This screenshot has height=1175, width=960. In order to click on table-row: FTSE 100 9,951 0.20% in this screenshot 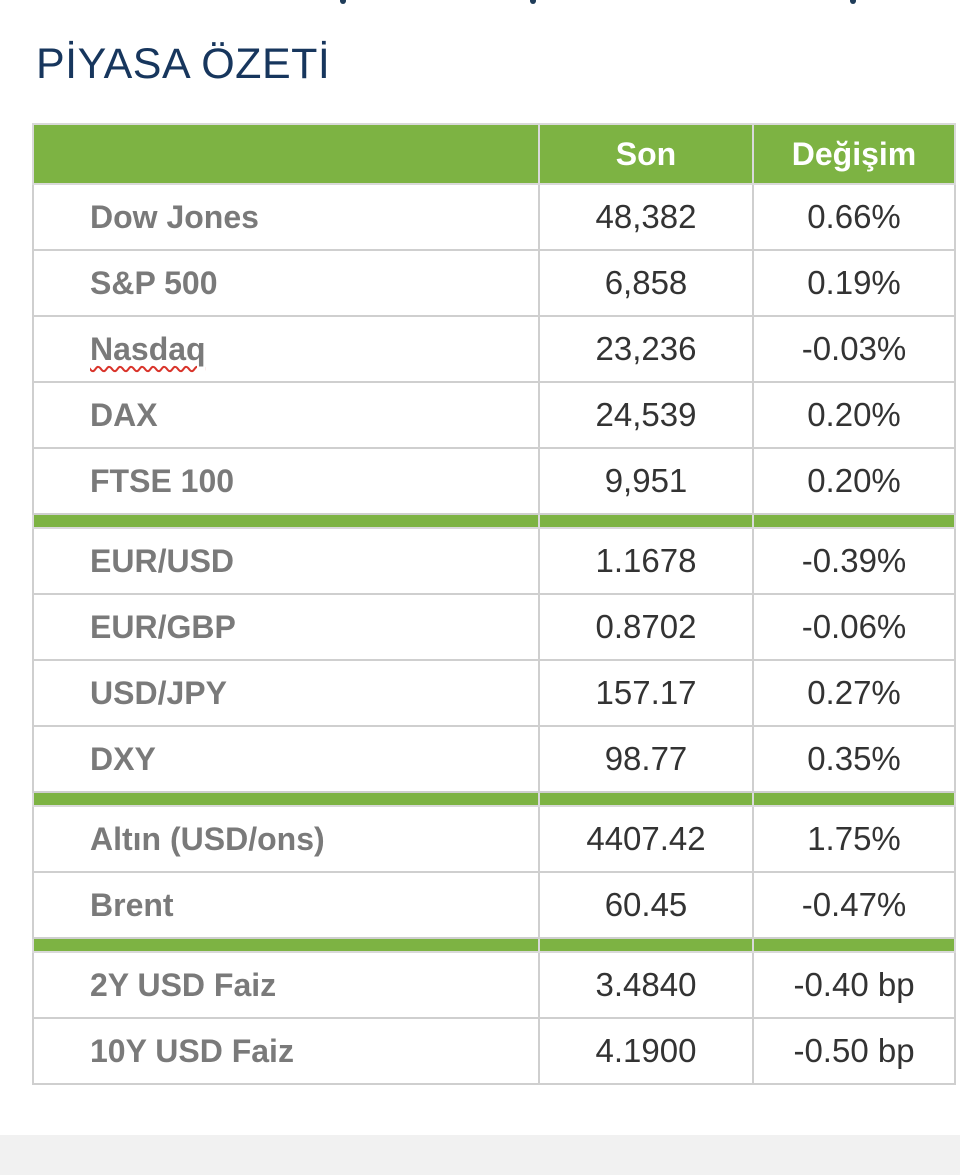, I will do `click(494, 481)`.